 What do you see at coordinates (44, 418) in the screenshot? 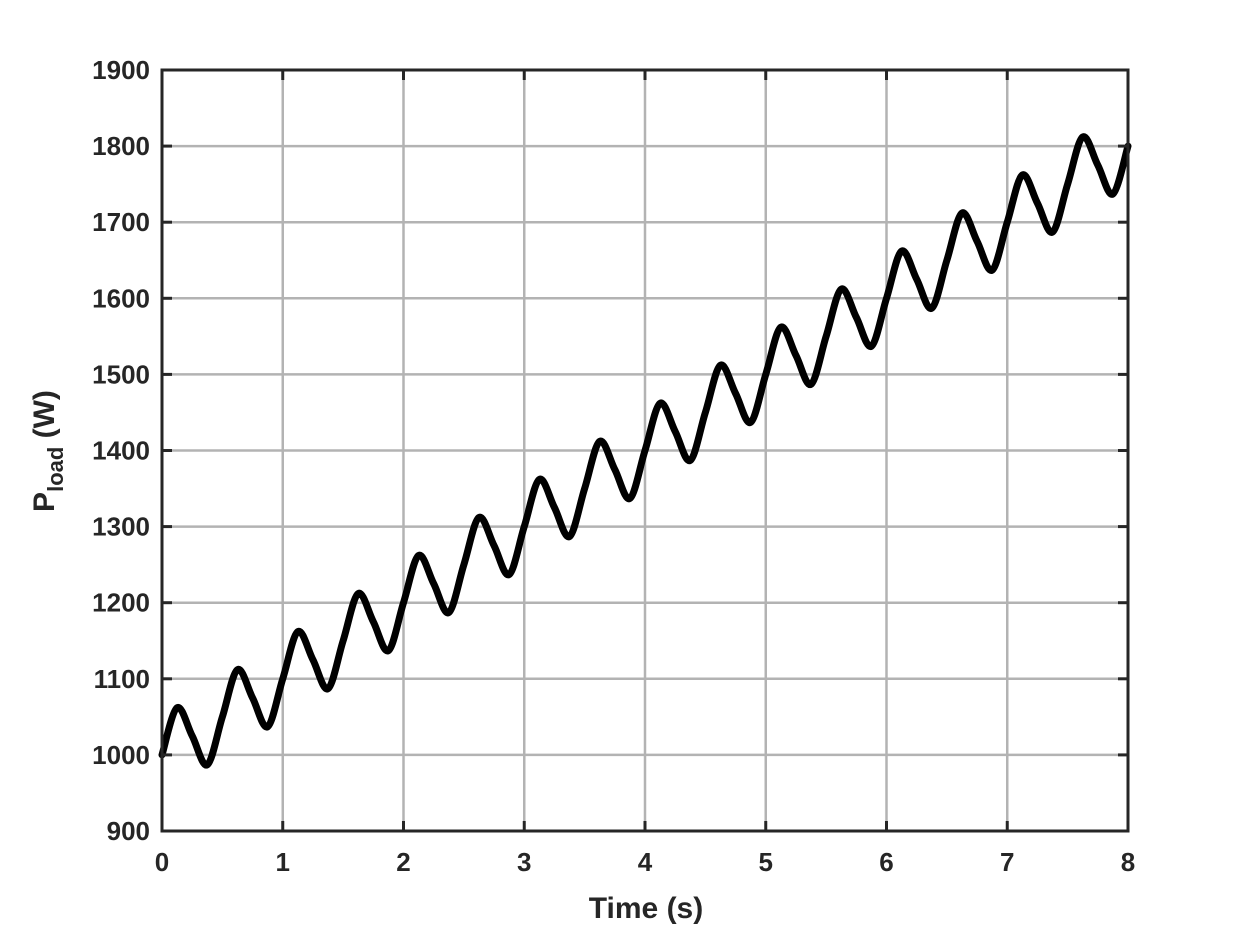
I see `y-axis-title-unit: (W)` at bounding box center [44, 418].